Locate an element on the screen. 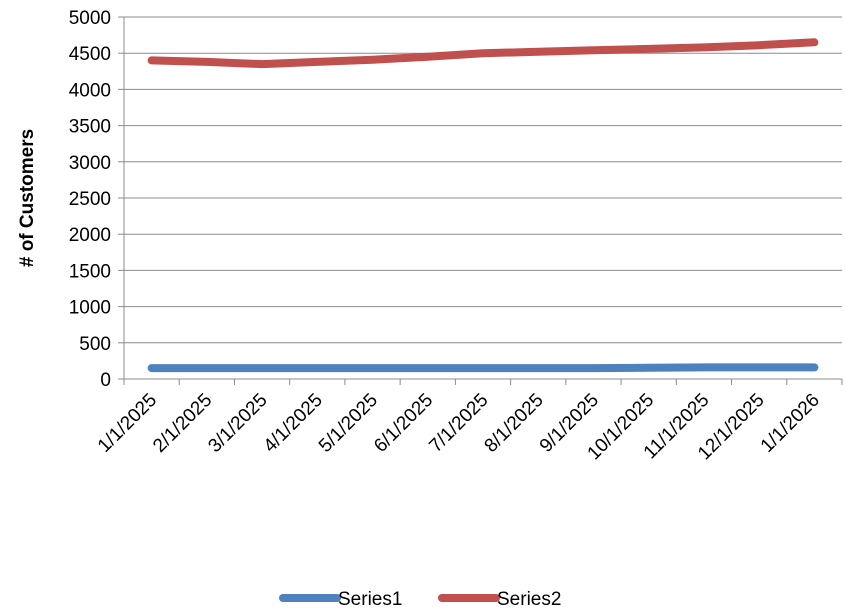 The width and height of the screenshot is (845, 613). legend-item-series2: Series2 is located at coordinates (501, 599).